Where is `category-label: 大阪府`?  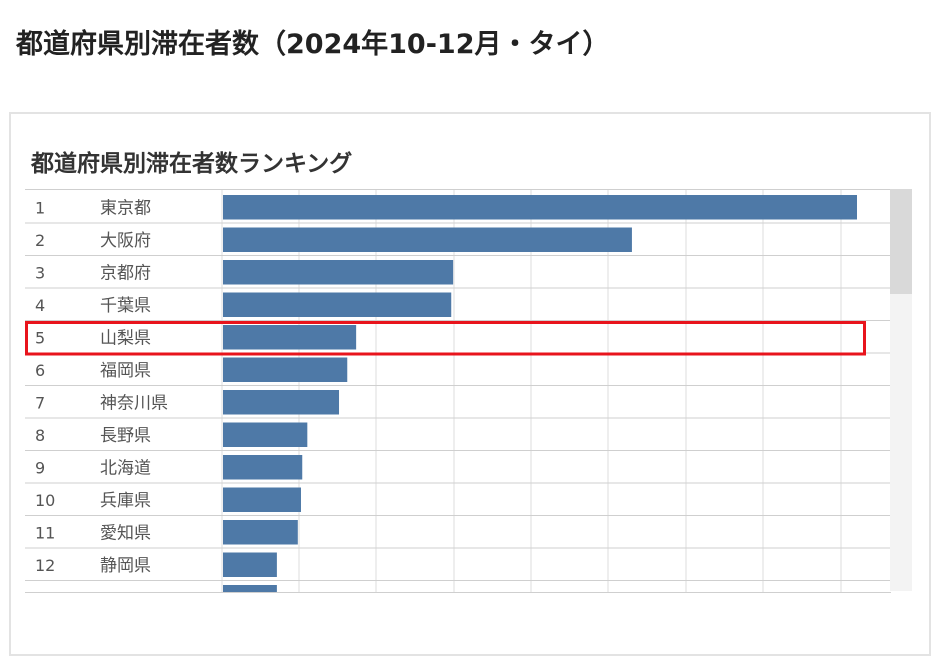
category-label: 大阪府 is located at coordinates (125, 241).